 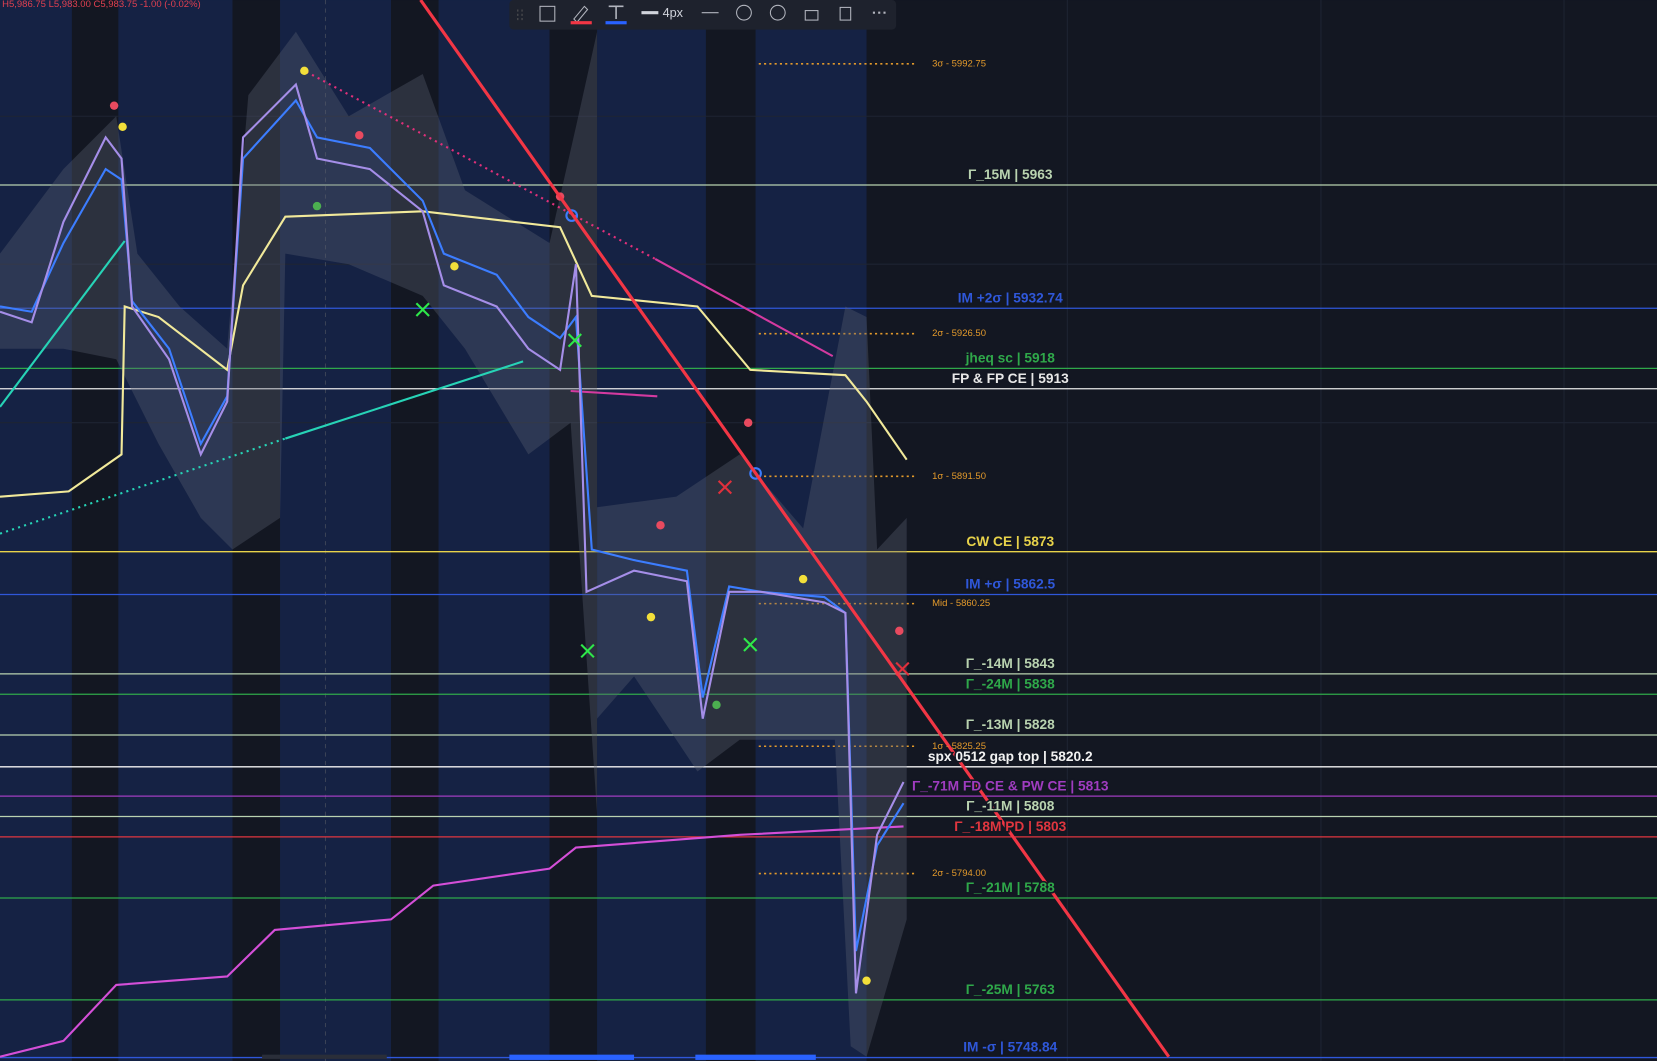 What do you see at coordinates (673, 13) in the screenshot?
I see `line-width-label: 4px` at bounding box center [673, 13].